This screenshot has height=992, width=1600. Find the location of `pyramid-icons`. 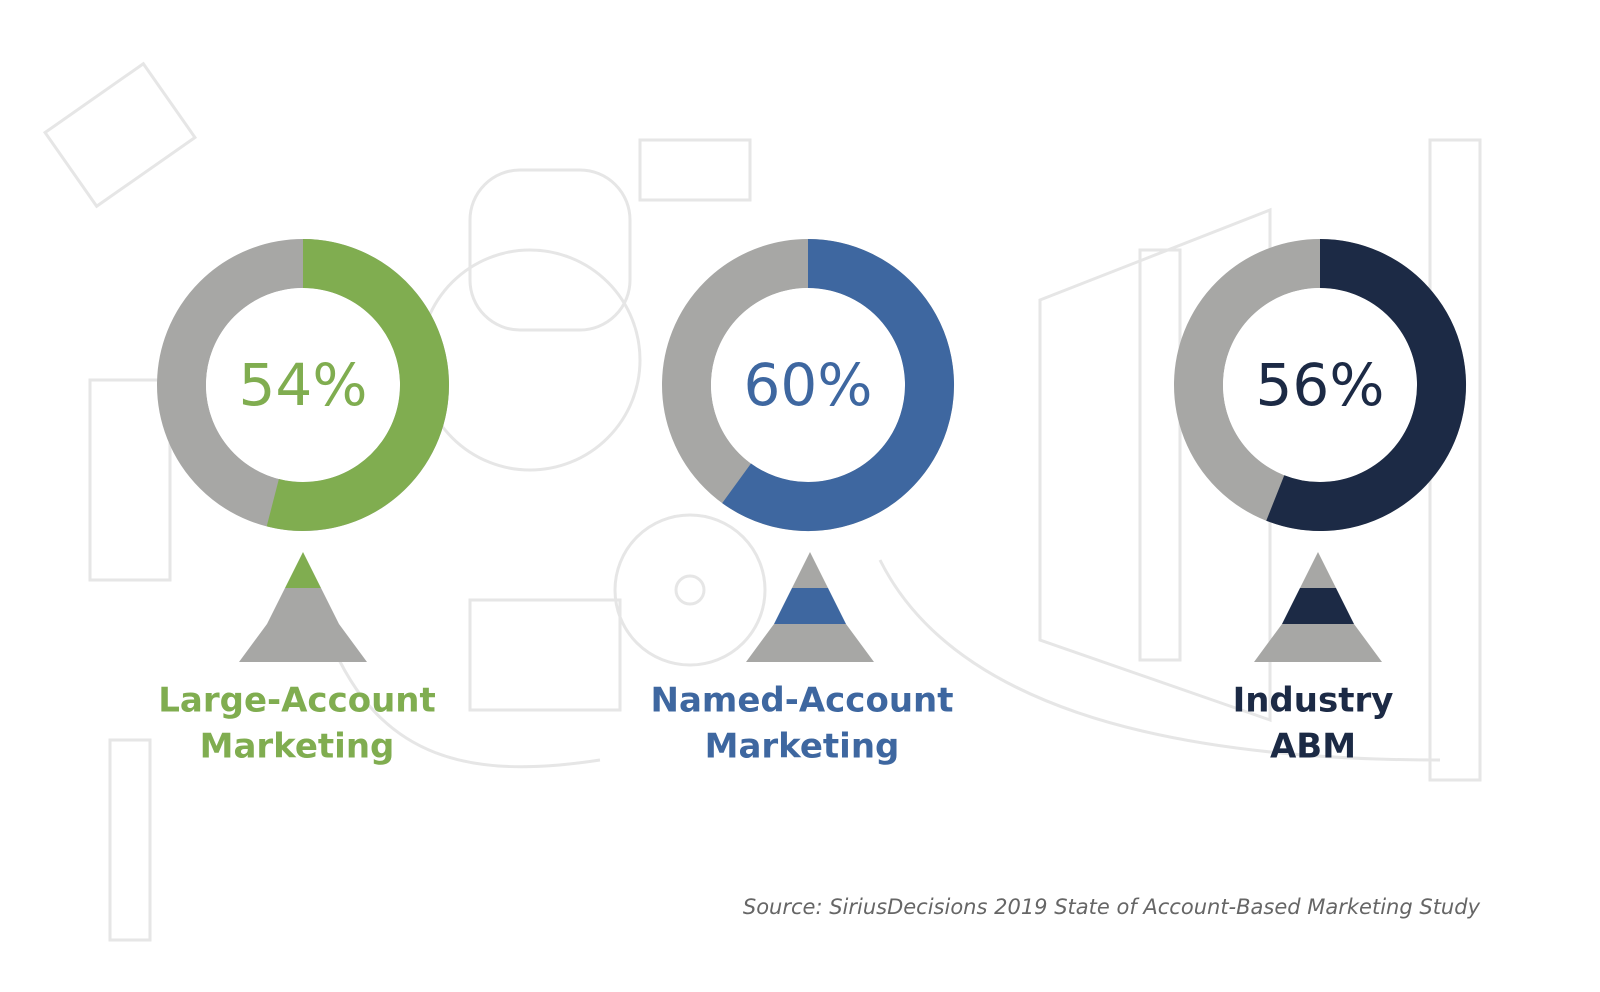

pyramid-icons is located at coordinates (810, 607).